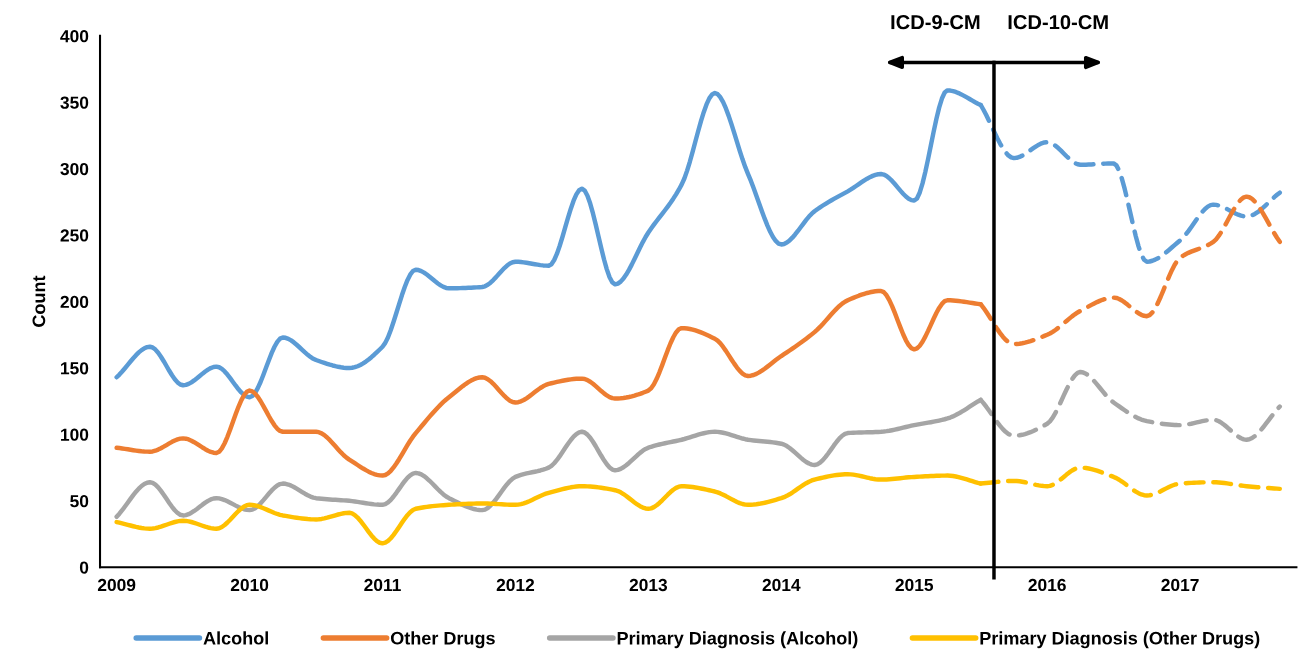  Describe the element at coordinates (1180, 585) in the screenshot. I see `x-tick-label: 2017` at that location.